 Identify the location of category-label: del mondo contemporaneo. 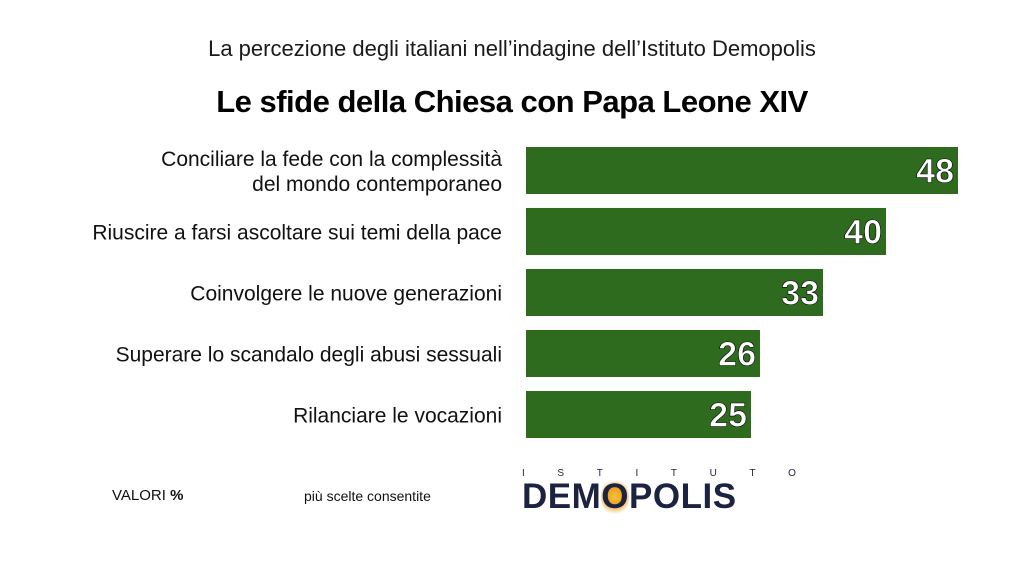
(377, 184).